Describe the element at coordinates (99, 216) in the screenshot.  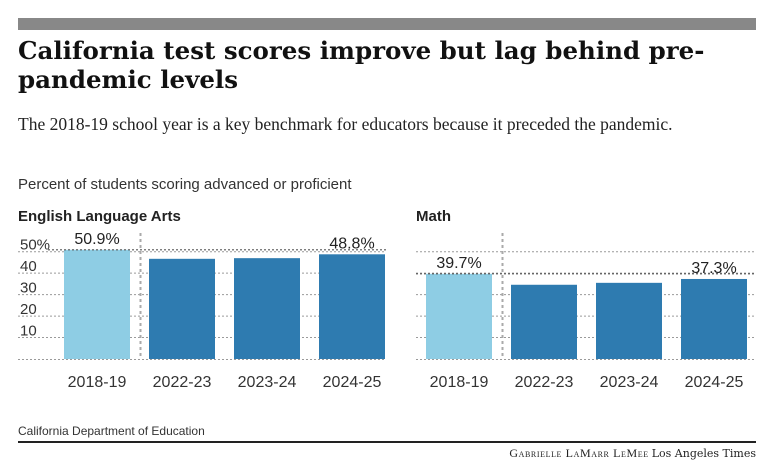
I see `panel-title-ela: English Language Arts` at that location.